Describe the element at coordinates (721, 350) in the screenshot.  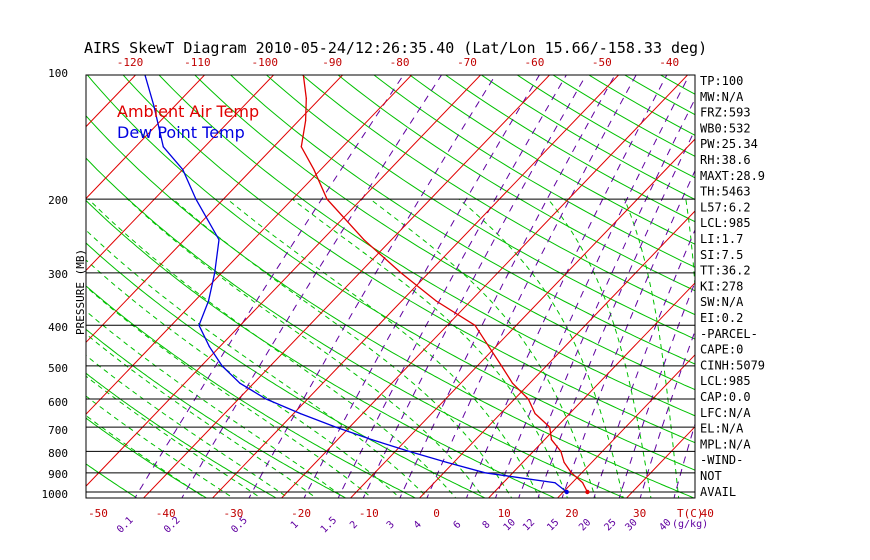
I see `stability-index: CAPE:0` at that location.